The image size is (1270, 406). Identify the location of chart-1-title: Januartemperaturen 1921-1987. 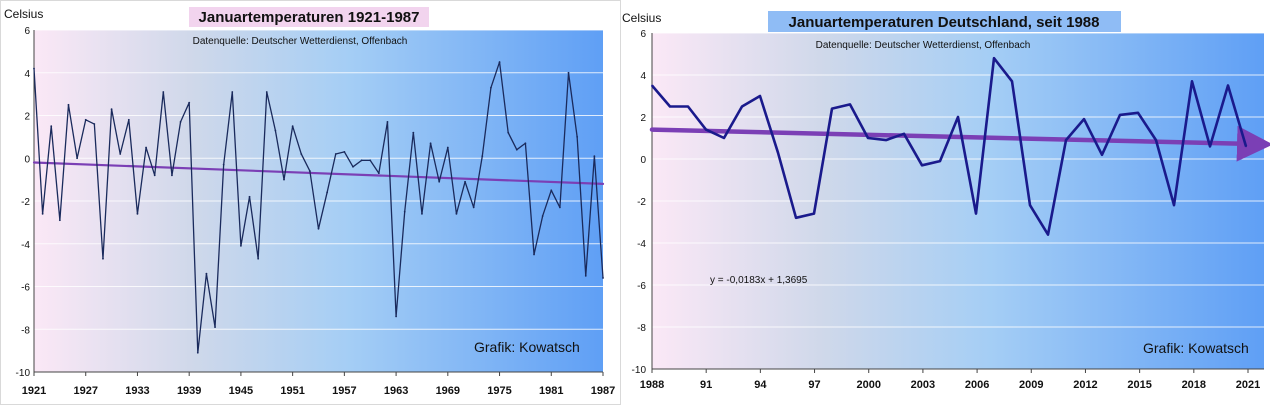
(309, 17).